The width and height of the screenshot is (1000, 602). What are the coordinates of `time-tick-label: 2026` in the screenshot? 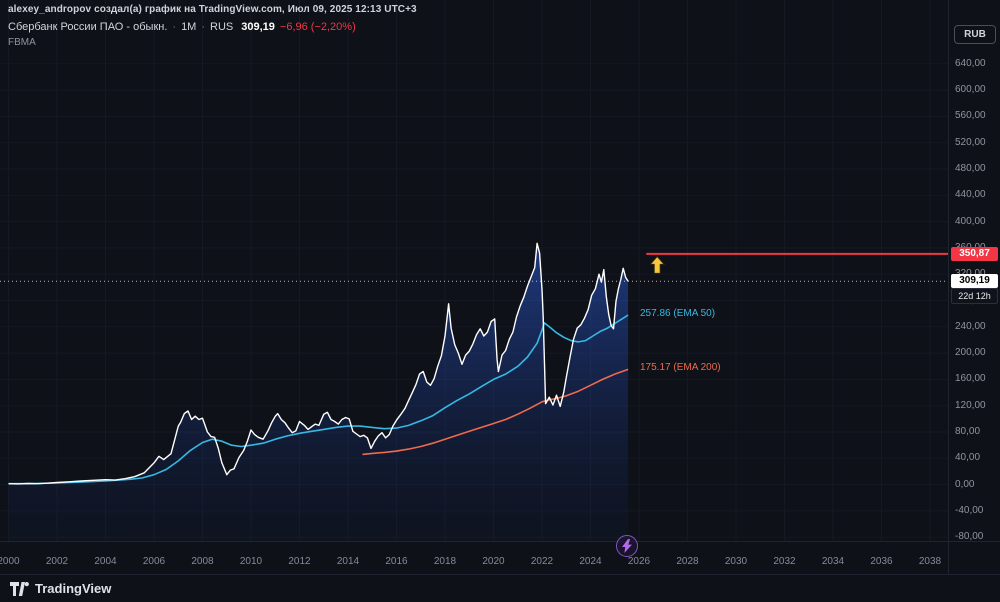 It's located at (639, 561).